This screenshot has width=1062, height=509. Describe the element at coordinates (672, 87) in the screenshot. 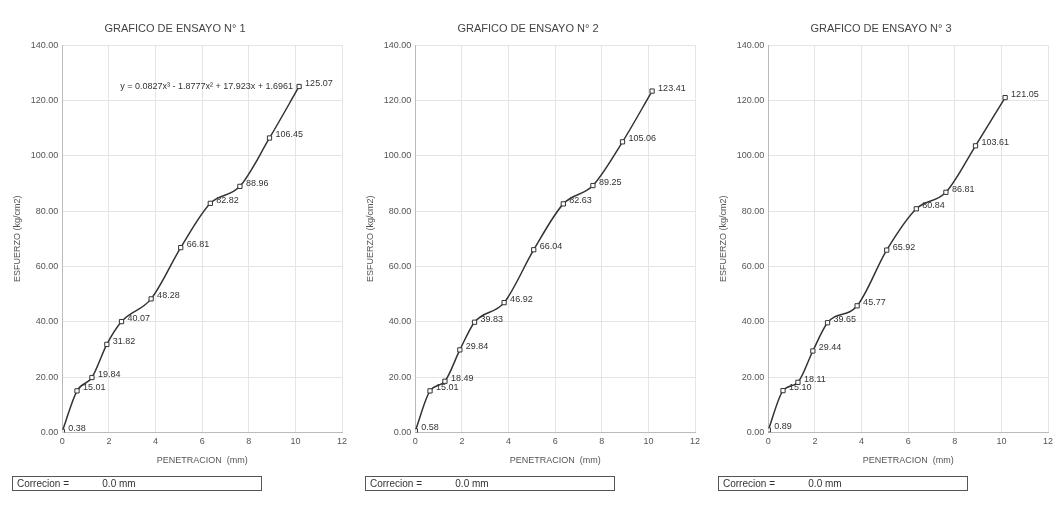

I see `data-label: 123.41` at that location.